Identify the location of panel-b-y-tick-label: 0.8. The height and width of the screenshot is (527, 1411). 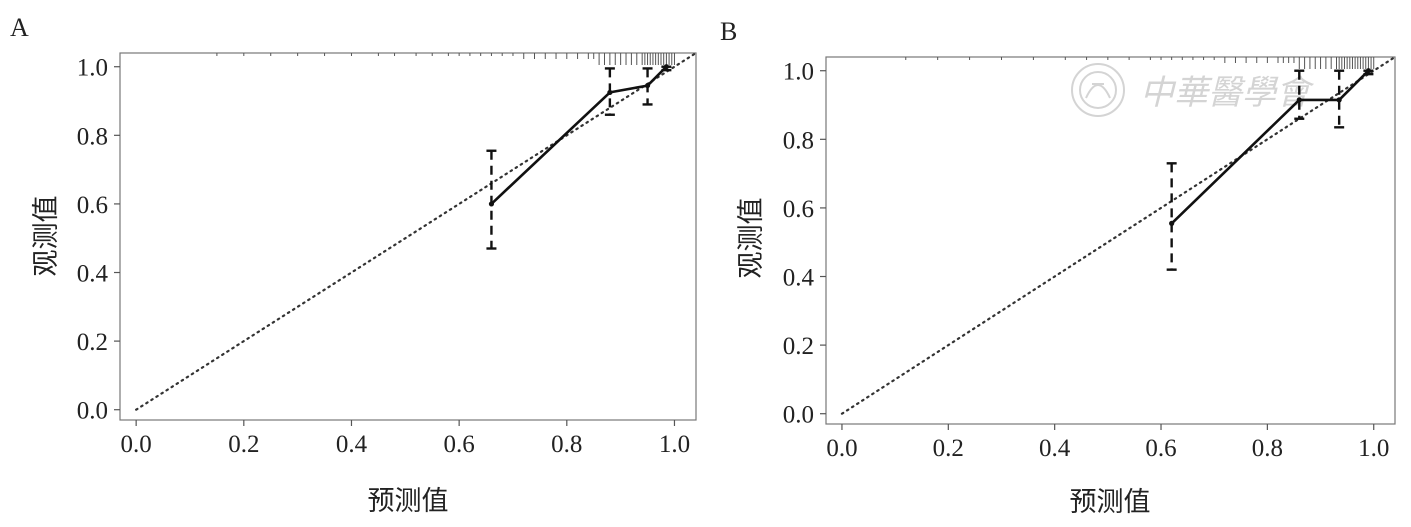
(798, 140).